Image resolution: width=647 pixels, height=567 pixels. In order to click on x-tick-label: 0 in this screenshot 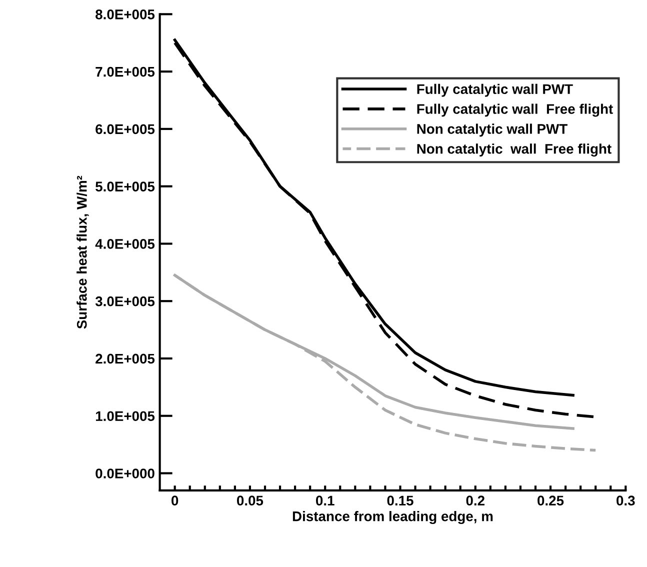, I will do `click(175, 501)`.